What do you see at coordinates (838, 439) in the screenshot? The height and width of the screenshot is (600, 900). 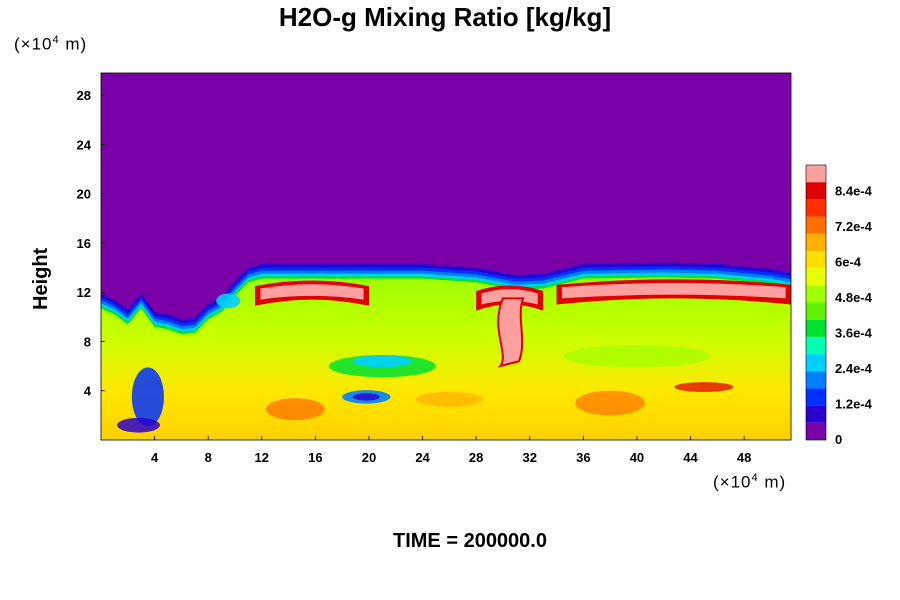 I see `colorbar-tick-label: 0` at bounding box center [838, 439].